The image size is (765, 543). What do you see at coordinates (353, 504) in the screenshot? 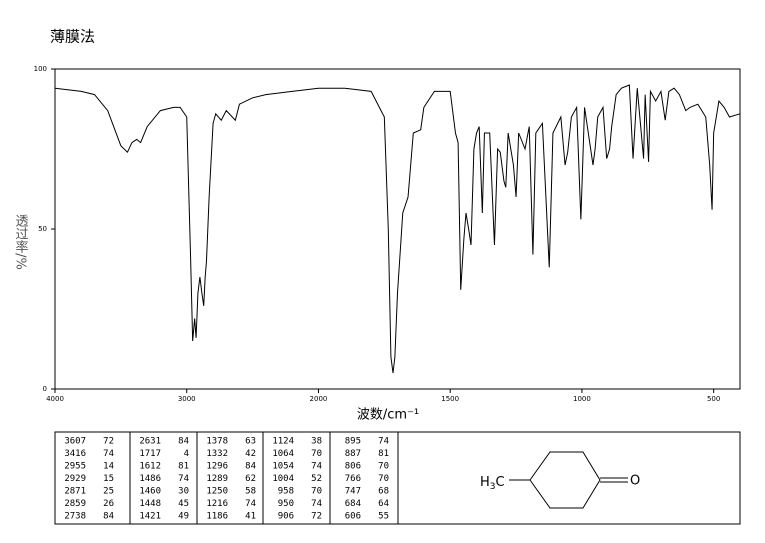
I see `peak-wavenumber: 684` at bounding box center [353, 504].